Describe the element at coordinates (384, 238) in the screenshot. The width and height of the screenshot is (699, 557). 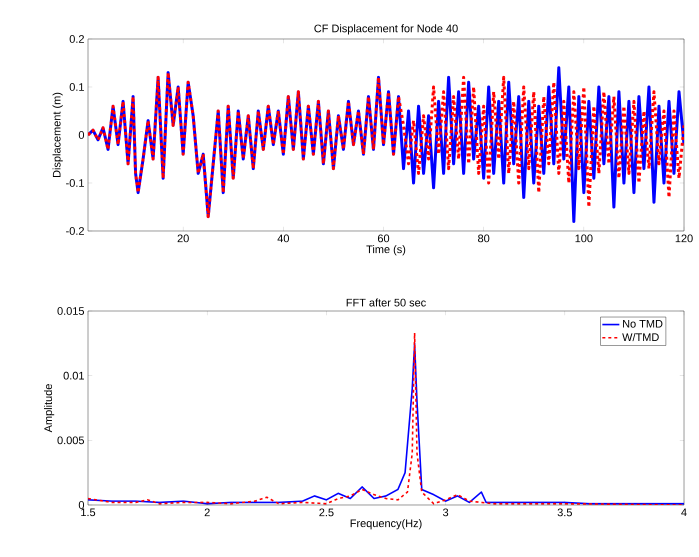
I see `x-tick-label: 60` at that location.